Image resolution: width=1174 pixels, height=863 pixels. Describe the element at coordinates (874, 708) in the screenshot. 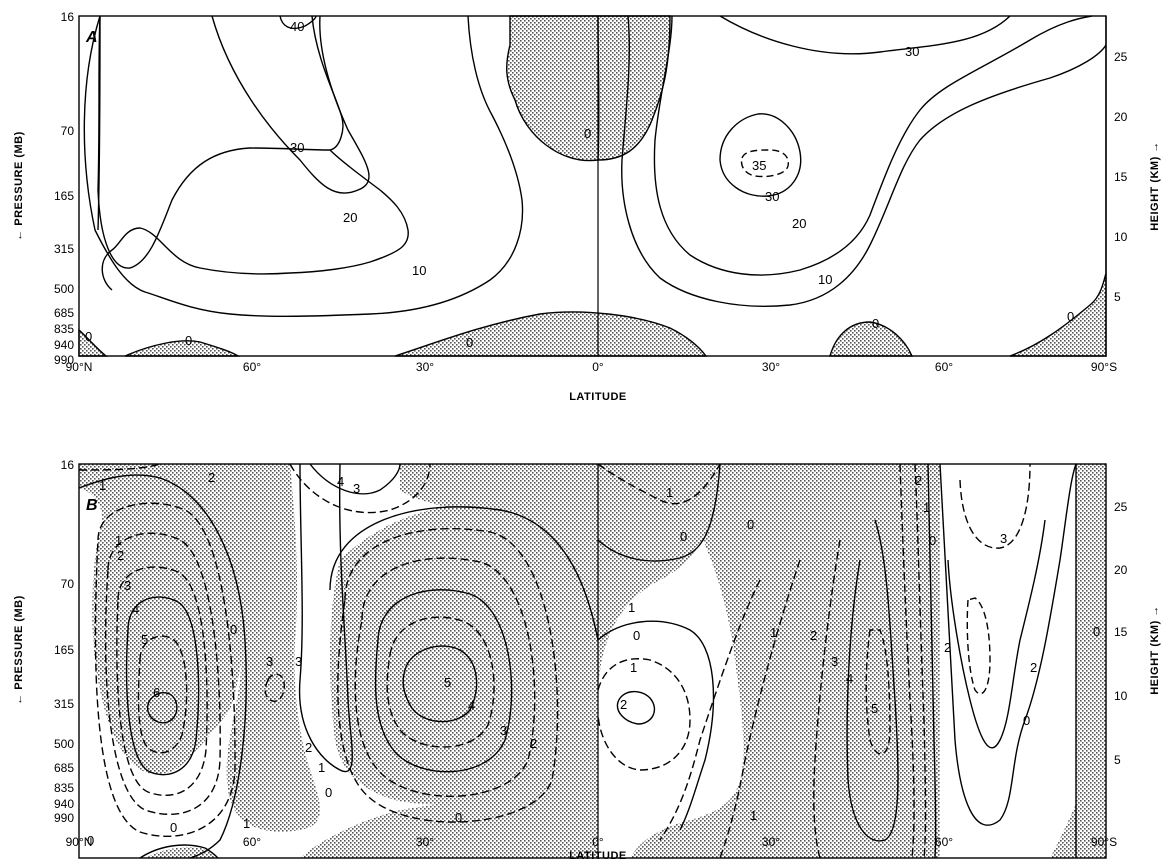

I see `label-b-5-sh: 5` at that location.